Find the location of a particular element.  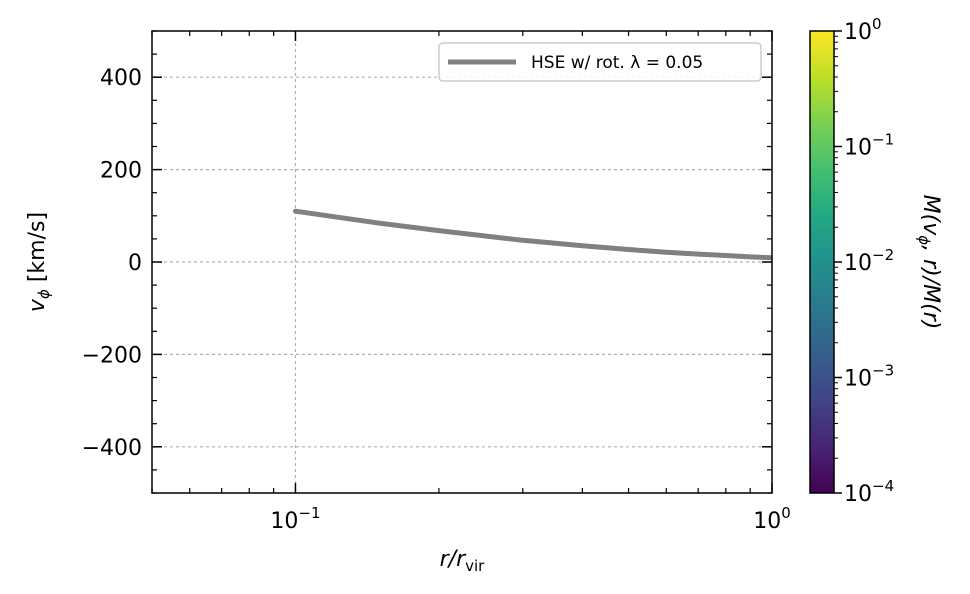

series-layer is located at coordinates (532, 234).